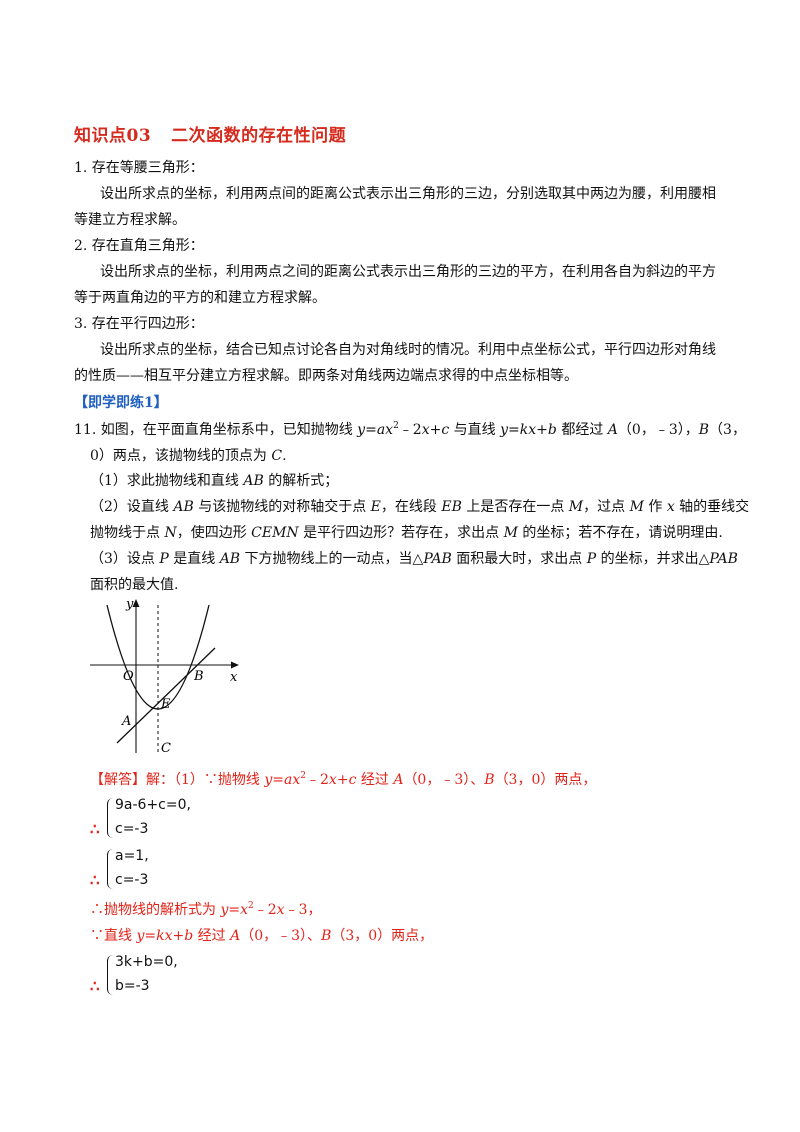 This screenshot has width=800, height=1132. Describe the element at coordinates (125, 559) in the screenshot. I see `question-text: （3）设点` at that location.